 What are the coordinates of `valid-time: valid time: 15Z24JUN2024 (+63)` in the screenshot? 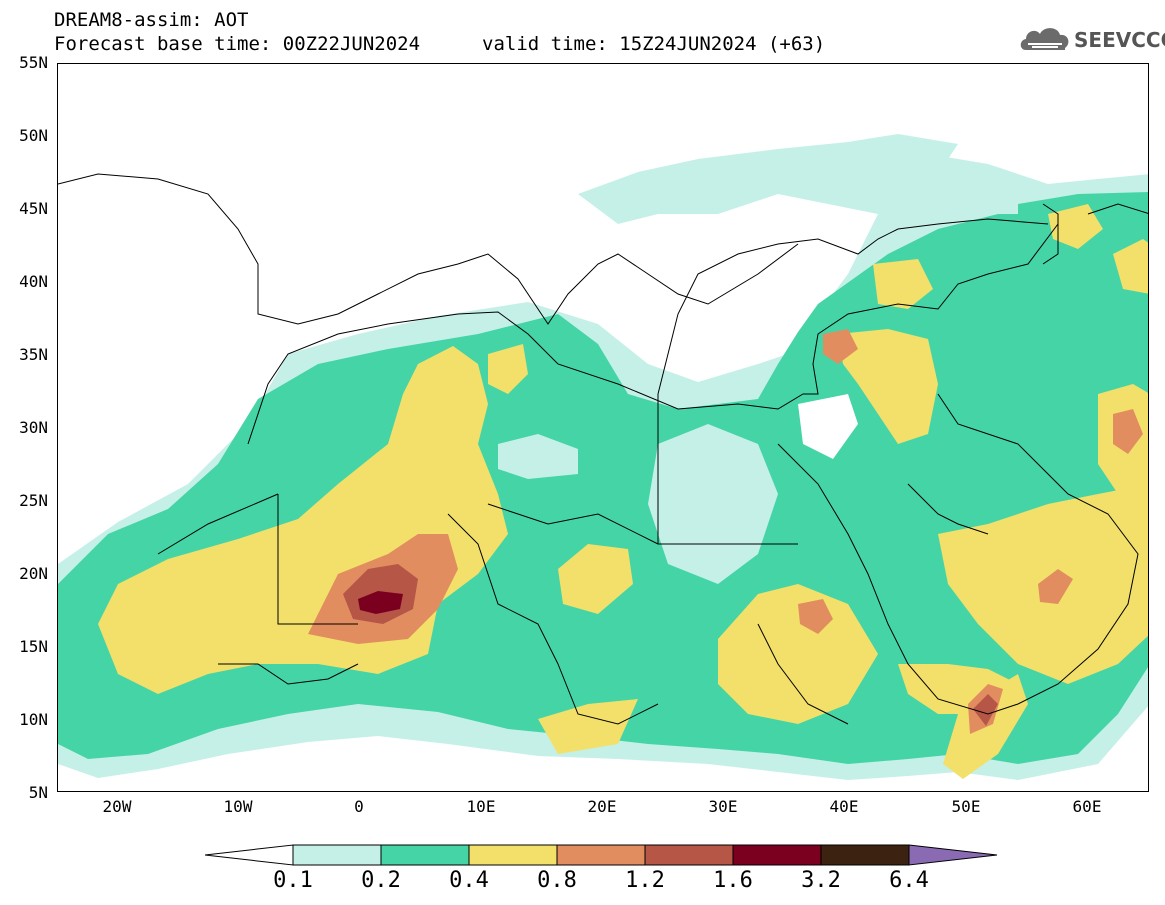 It's located at (654, 44).